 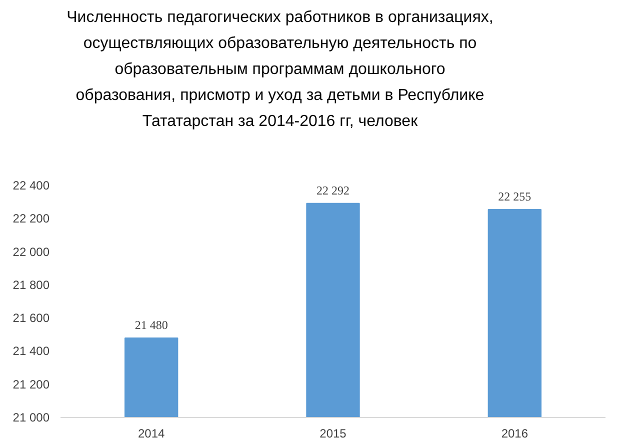 I want to click on y-tick-label: 21 800, so click(x=31, y=285).